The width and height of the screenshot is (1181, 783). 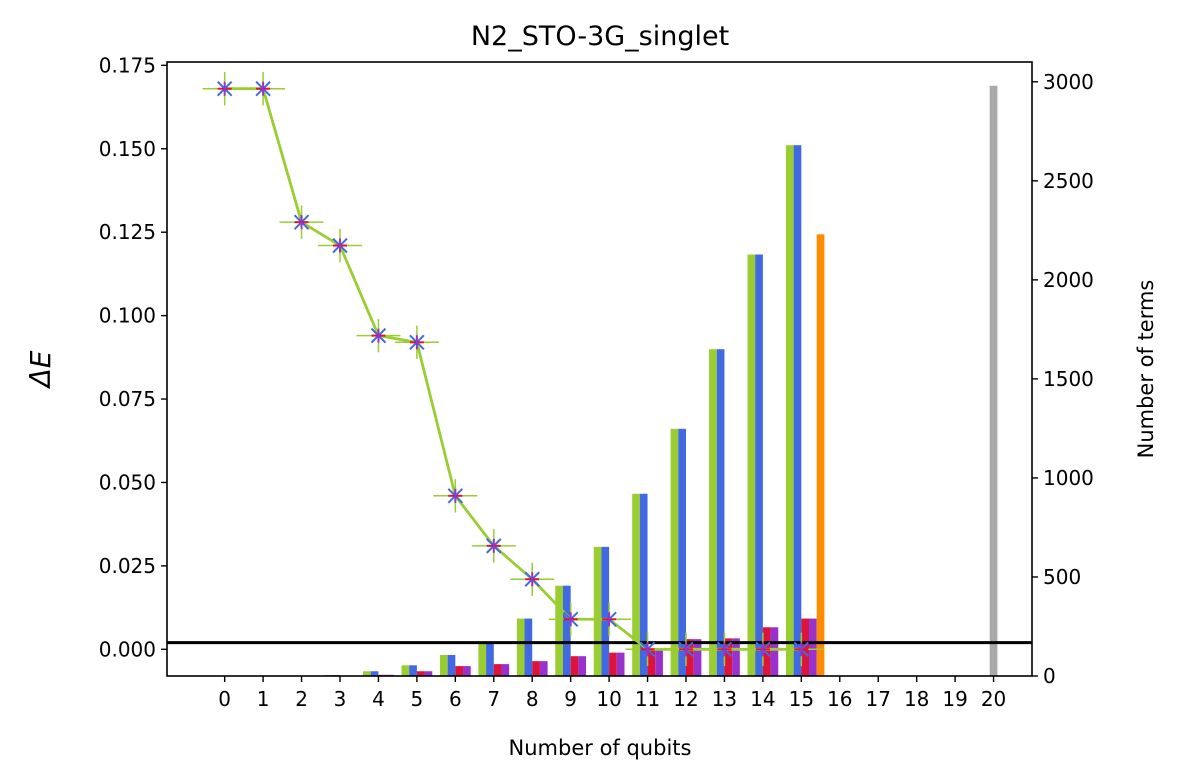 What do you see at coordinates (420, 673) in the screenshot?
I see `bar-s2-q5` at bounding box center [420, 673].